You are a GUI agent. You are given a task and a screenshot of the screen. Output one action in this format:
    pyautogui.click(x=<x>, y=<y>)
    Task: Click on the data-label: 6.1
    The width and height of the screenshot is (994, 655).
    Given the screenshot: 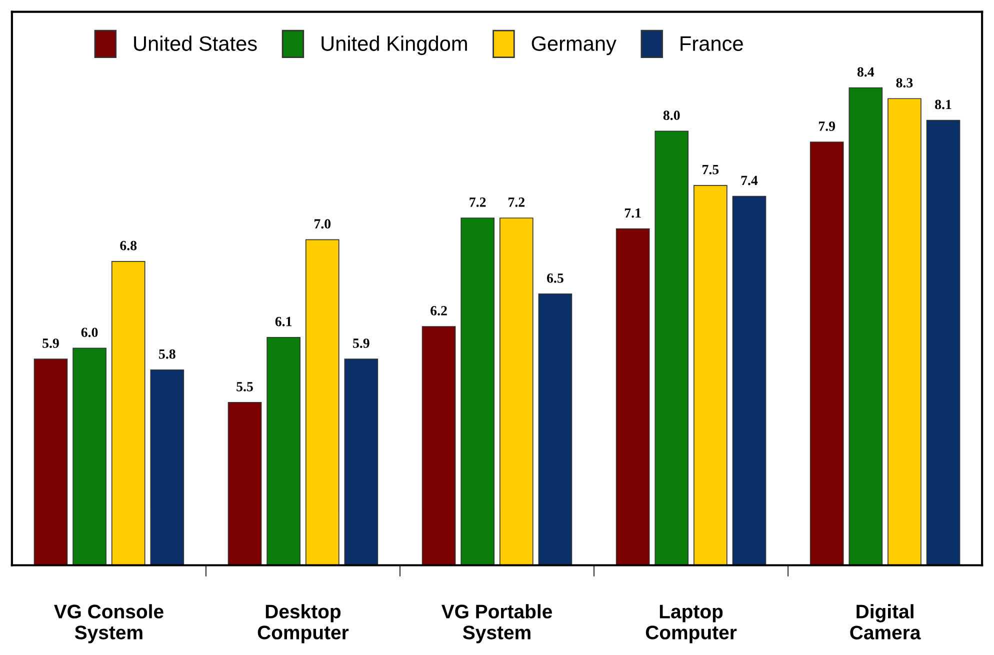 What is the action you would take?
    pyautogui.click(x=283, y=321)
    